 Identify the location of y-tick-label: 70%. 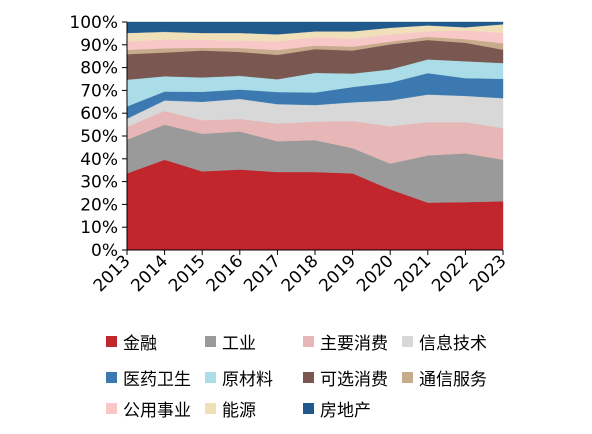
(99, 91).